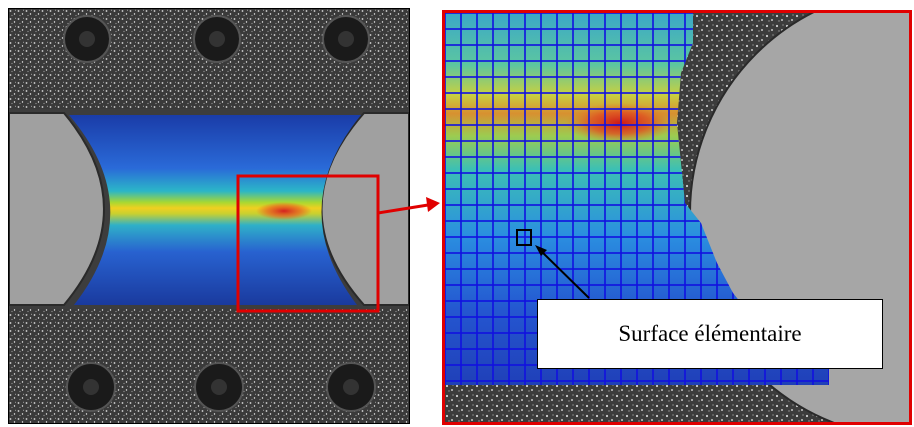 This screenshot has height=427, width=914. What do you see at coordinates (524, 237) in the screenshot?
I see `elementary-surface-marker` at bounding box center [524, 237].